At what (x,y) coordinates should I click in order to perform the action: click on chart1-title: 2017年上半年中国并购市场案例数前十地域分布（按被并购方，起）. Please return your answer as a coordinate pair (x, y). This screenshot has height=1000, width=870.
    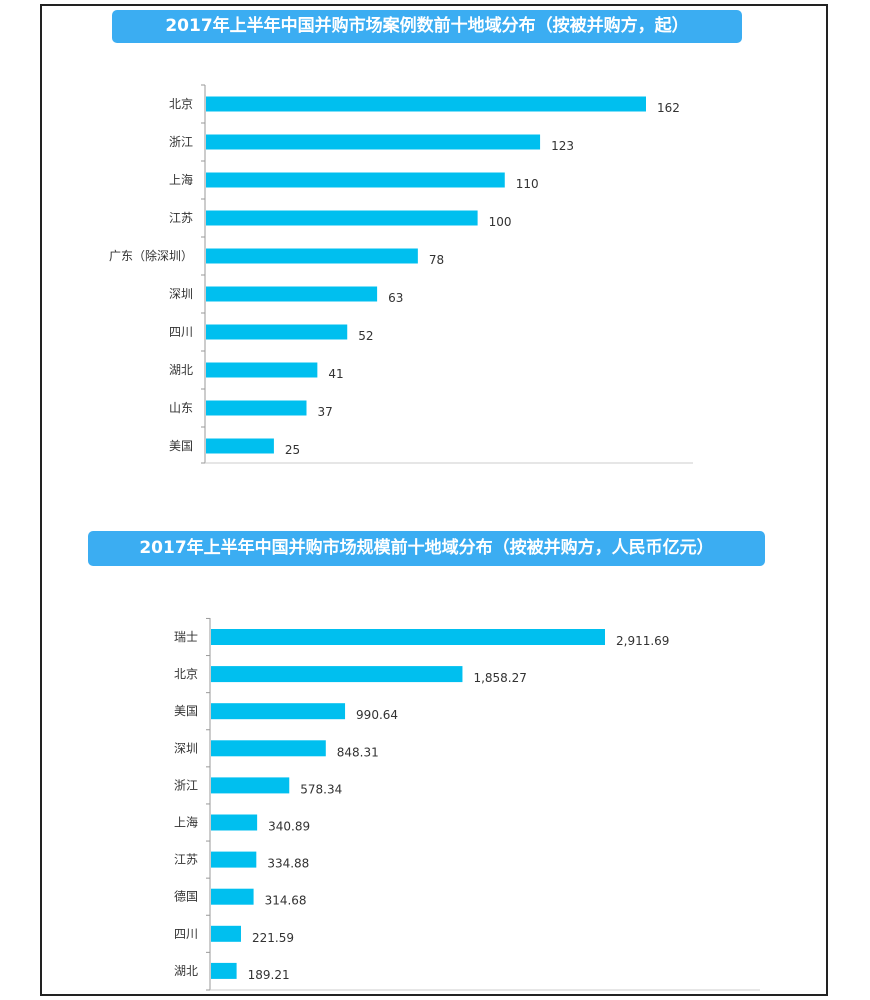
    Looking at the image, I should click on (427, 26).